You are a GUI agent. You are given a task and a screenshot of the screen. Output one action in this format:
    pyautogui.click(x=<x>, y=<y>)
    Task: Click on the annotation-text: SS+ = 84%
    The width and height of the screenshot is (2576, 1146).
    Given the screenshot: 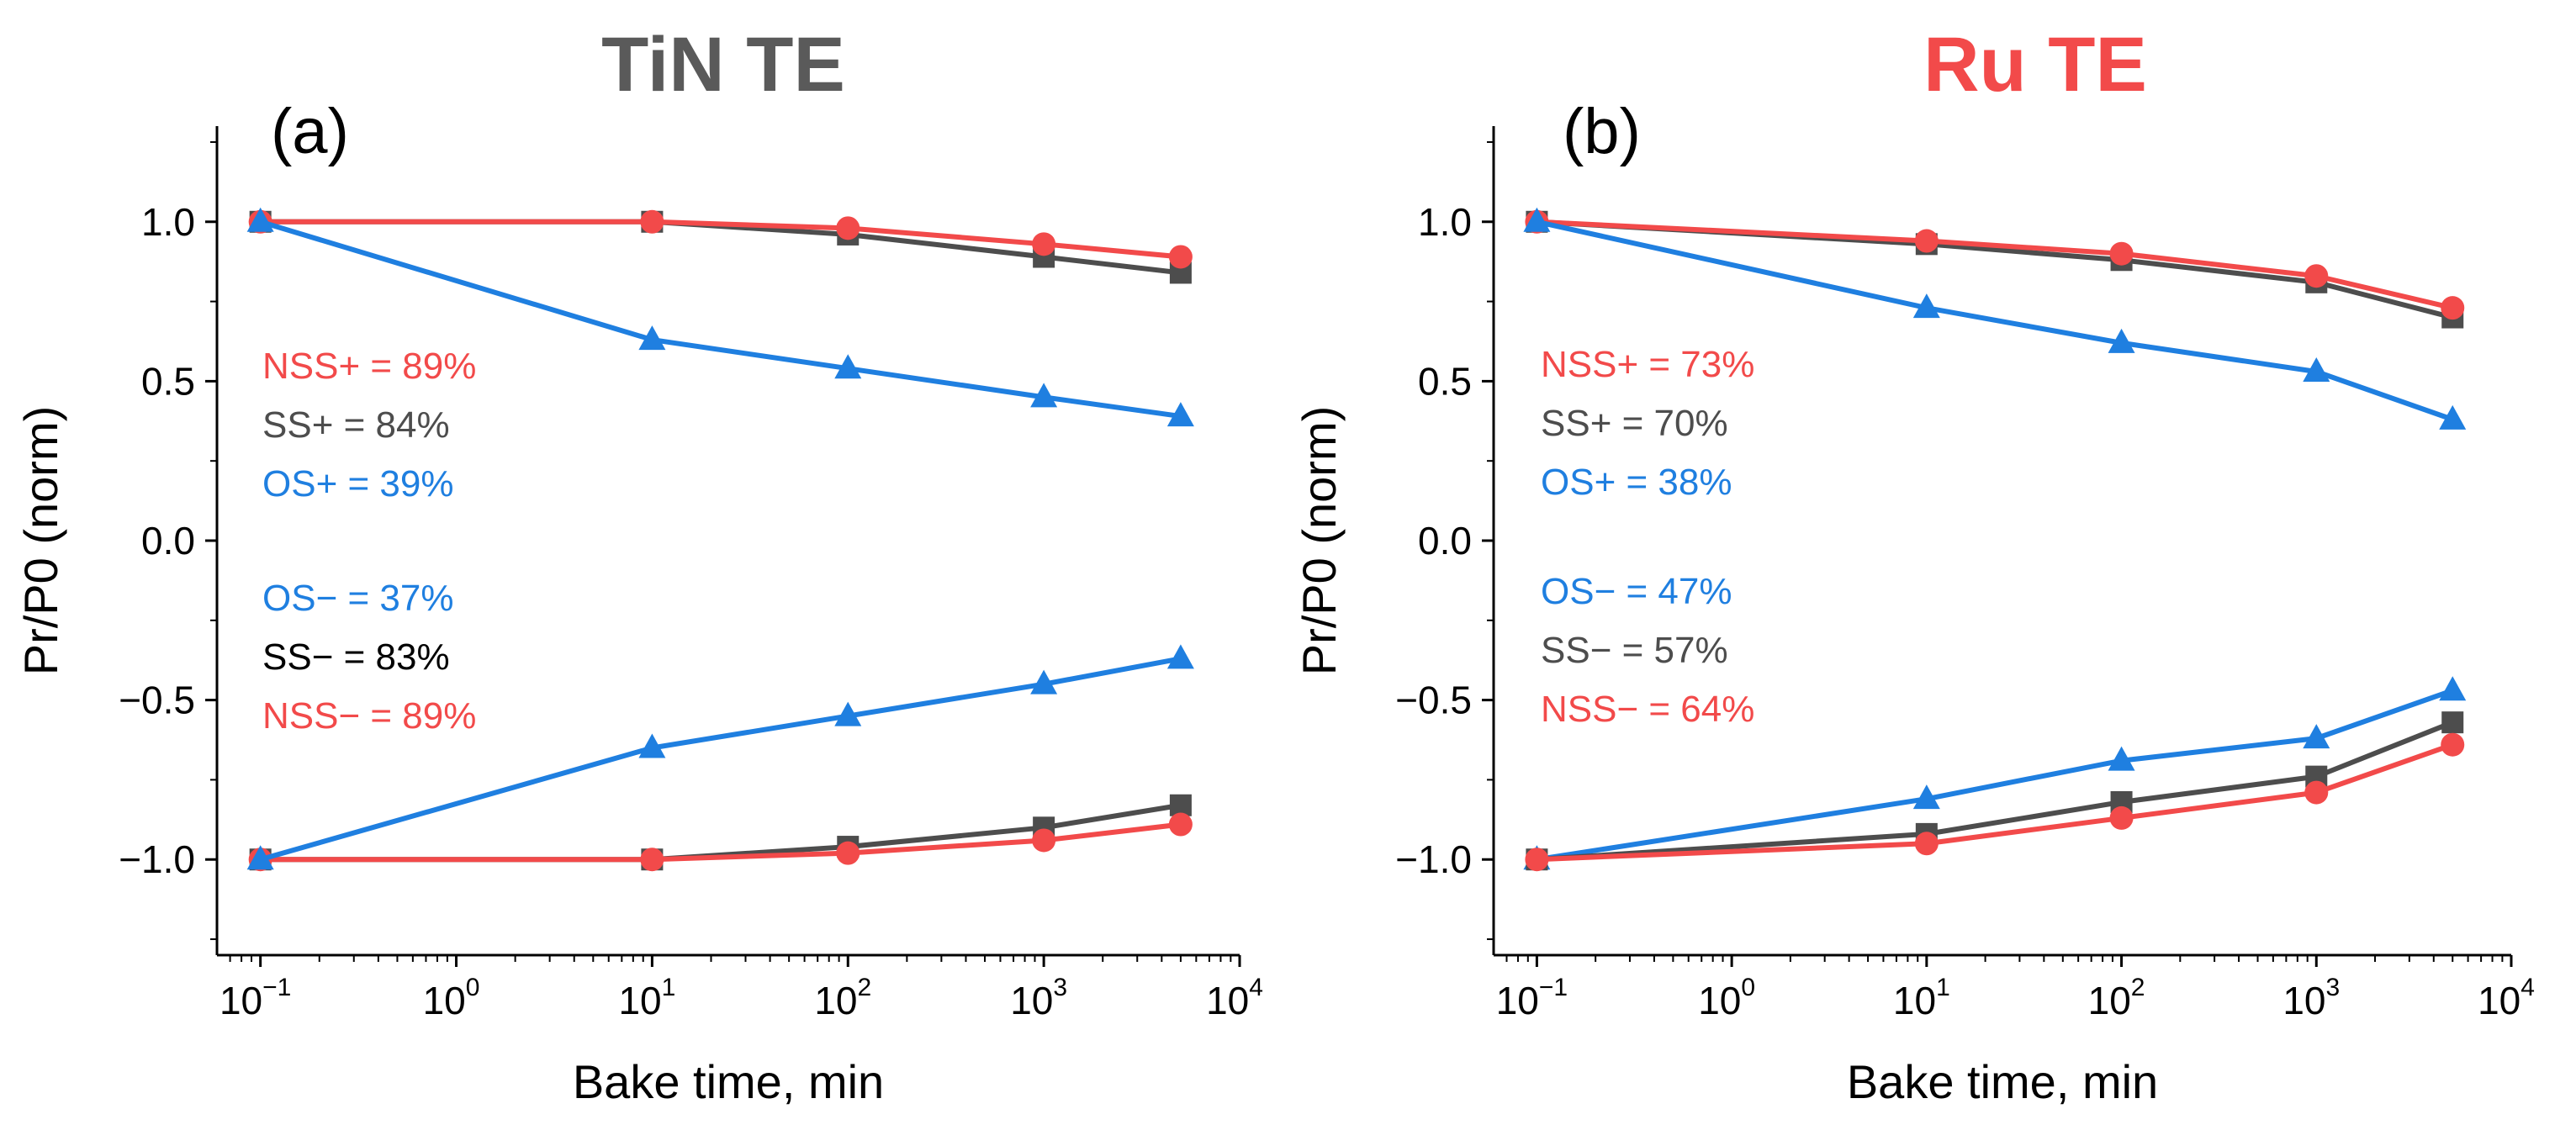 What is the action you would take?
    pyautogui.click(x=356, y=425)
    